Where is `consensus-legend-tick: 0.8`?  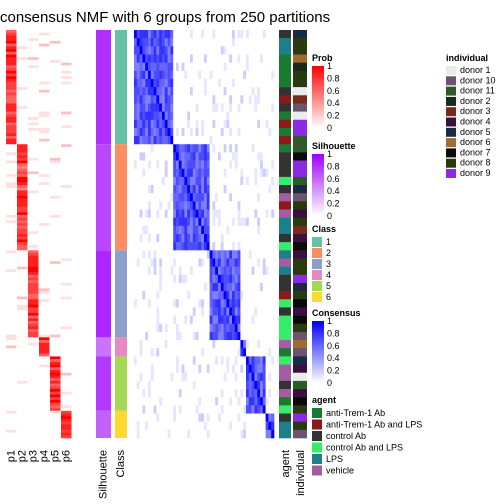 consensus-legend-tick: 0.8 is located at coordinates (333, 333).